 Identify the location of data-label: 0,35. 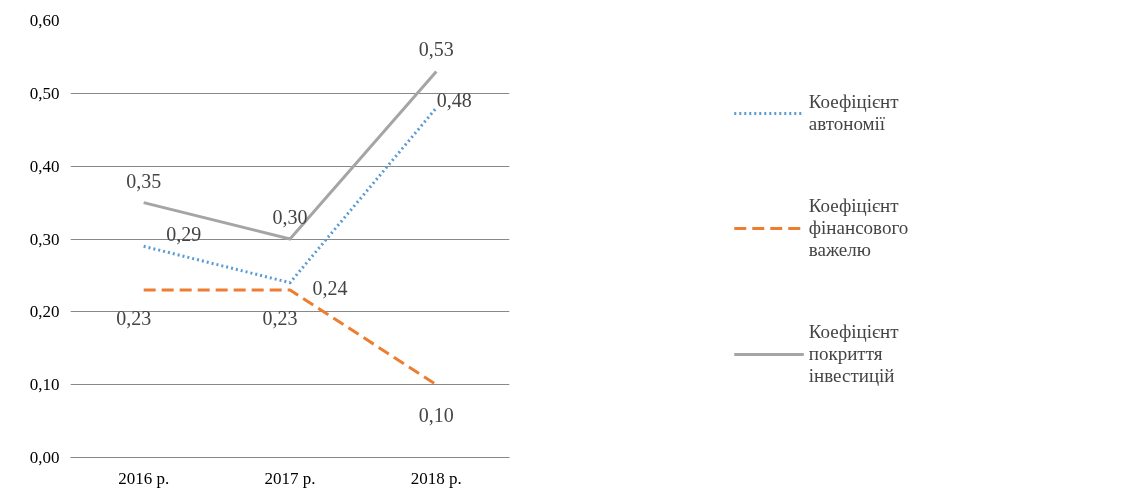
(144, 180).